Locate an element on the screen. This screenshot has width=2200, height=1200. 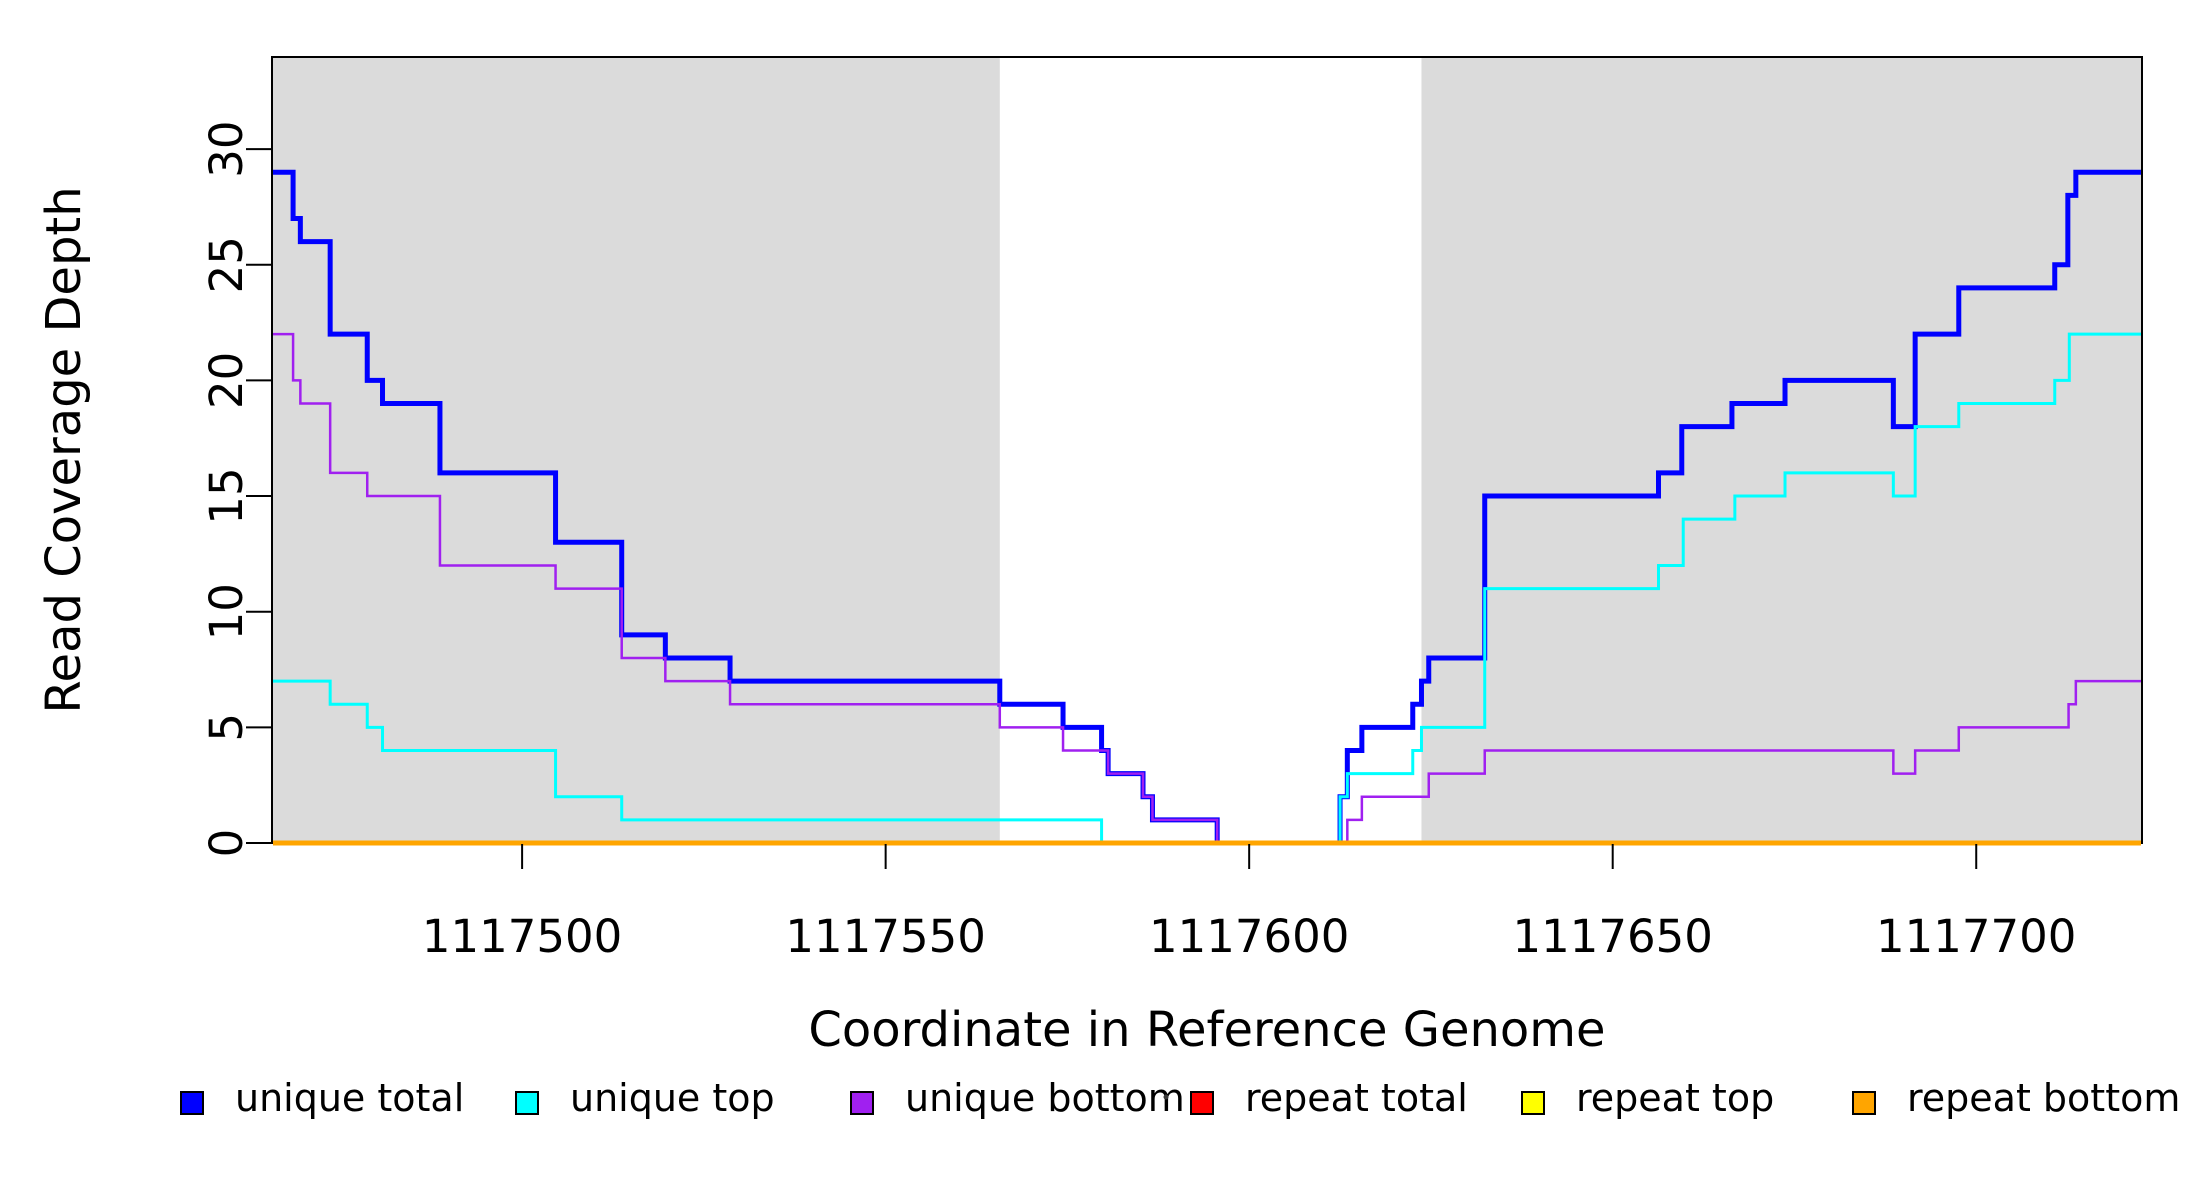
legend-label: repeat bottom is located at coordinates (2043, 1098).